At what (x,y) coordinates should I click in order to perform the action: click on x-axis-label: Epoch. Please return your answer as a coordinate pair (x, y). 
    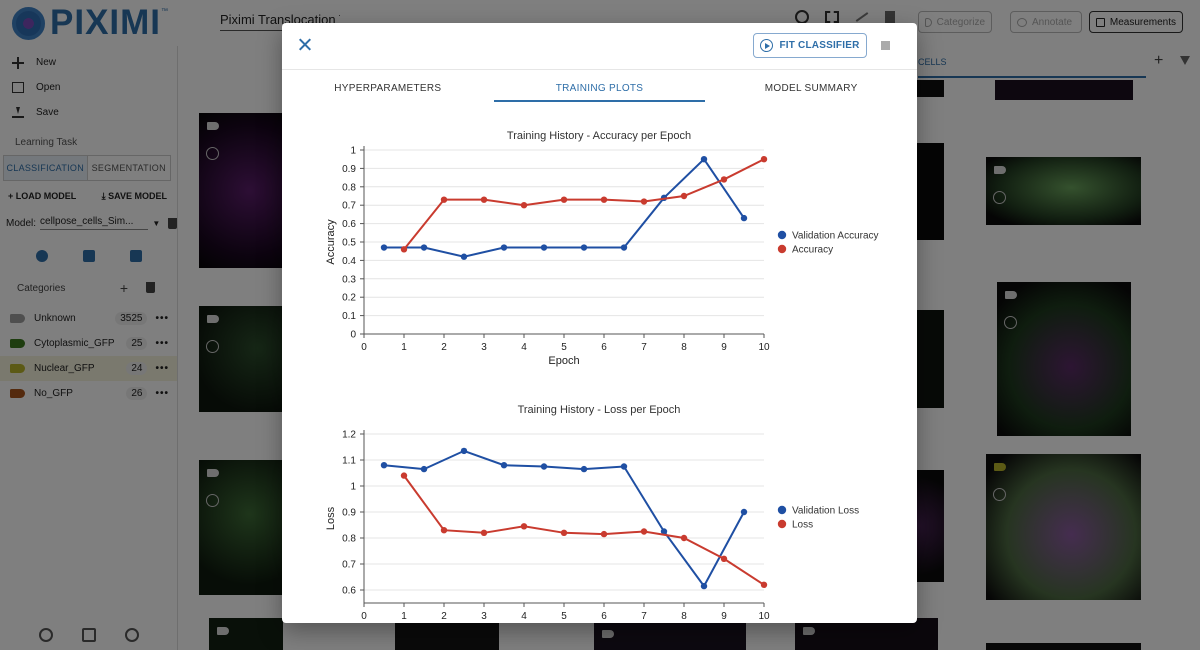
    Looking at the image, I should click on (563, 361).